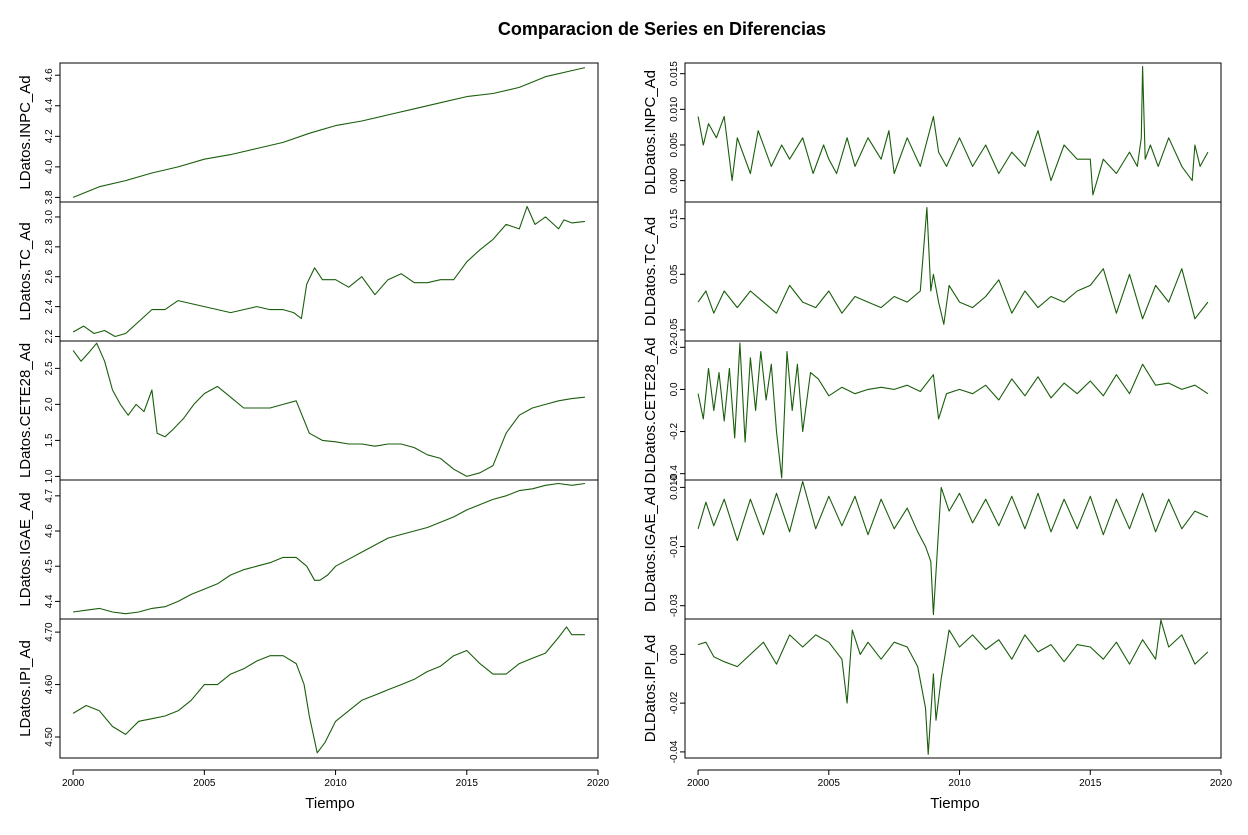 The width and height of the screenshot is (1248, 835). I want to click on panel-left-2: 2.2 2.4 2.6 2.8 3.0 LDatos.TC_Ad, so click(308, 272).